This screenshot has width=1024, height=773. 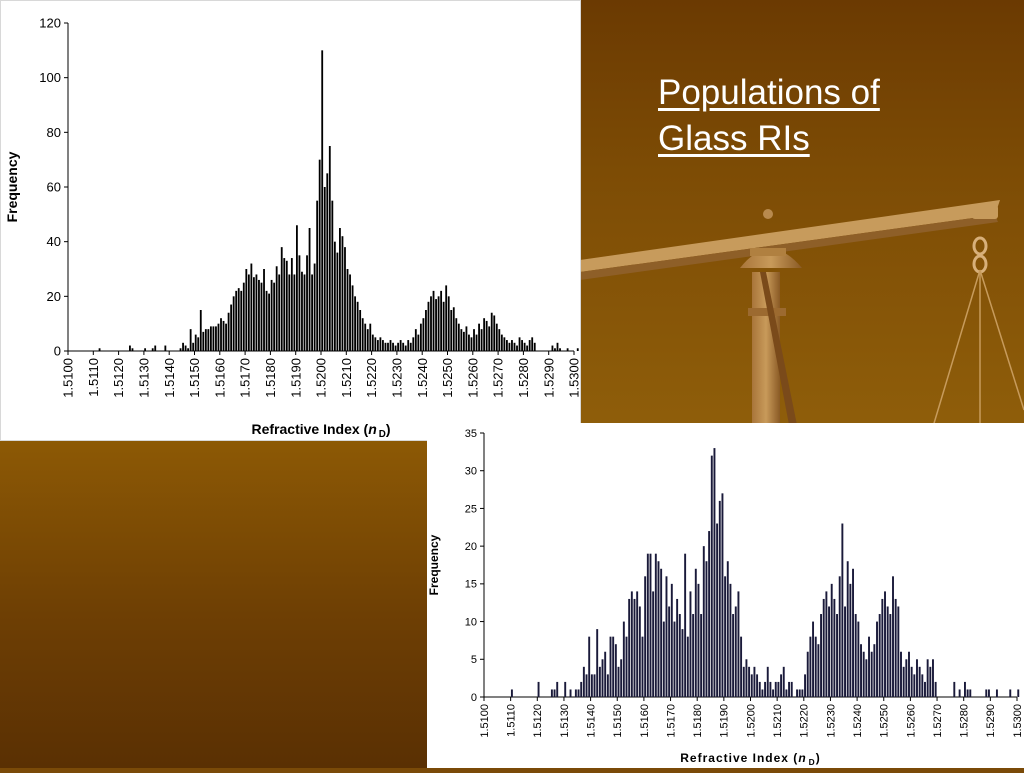 What do you see at coordinates (485, 721) in the screenshot?
I see `x-tick-label: 1.5100` at bounding box center [485, 721].